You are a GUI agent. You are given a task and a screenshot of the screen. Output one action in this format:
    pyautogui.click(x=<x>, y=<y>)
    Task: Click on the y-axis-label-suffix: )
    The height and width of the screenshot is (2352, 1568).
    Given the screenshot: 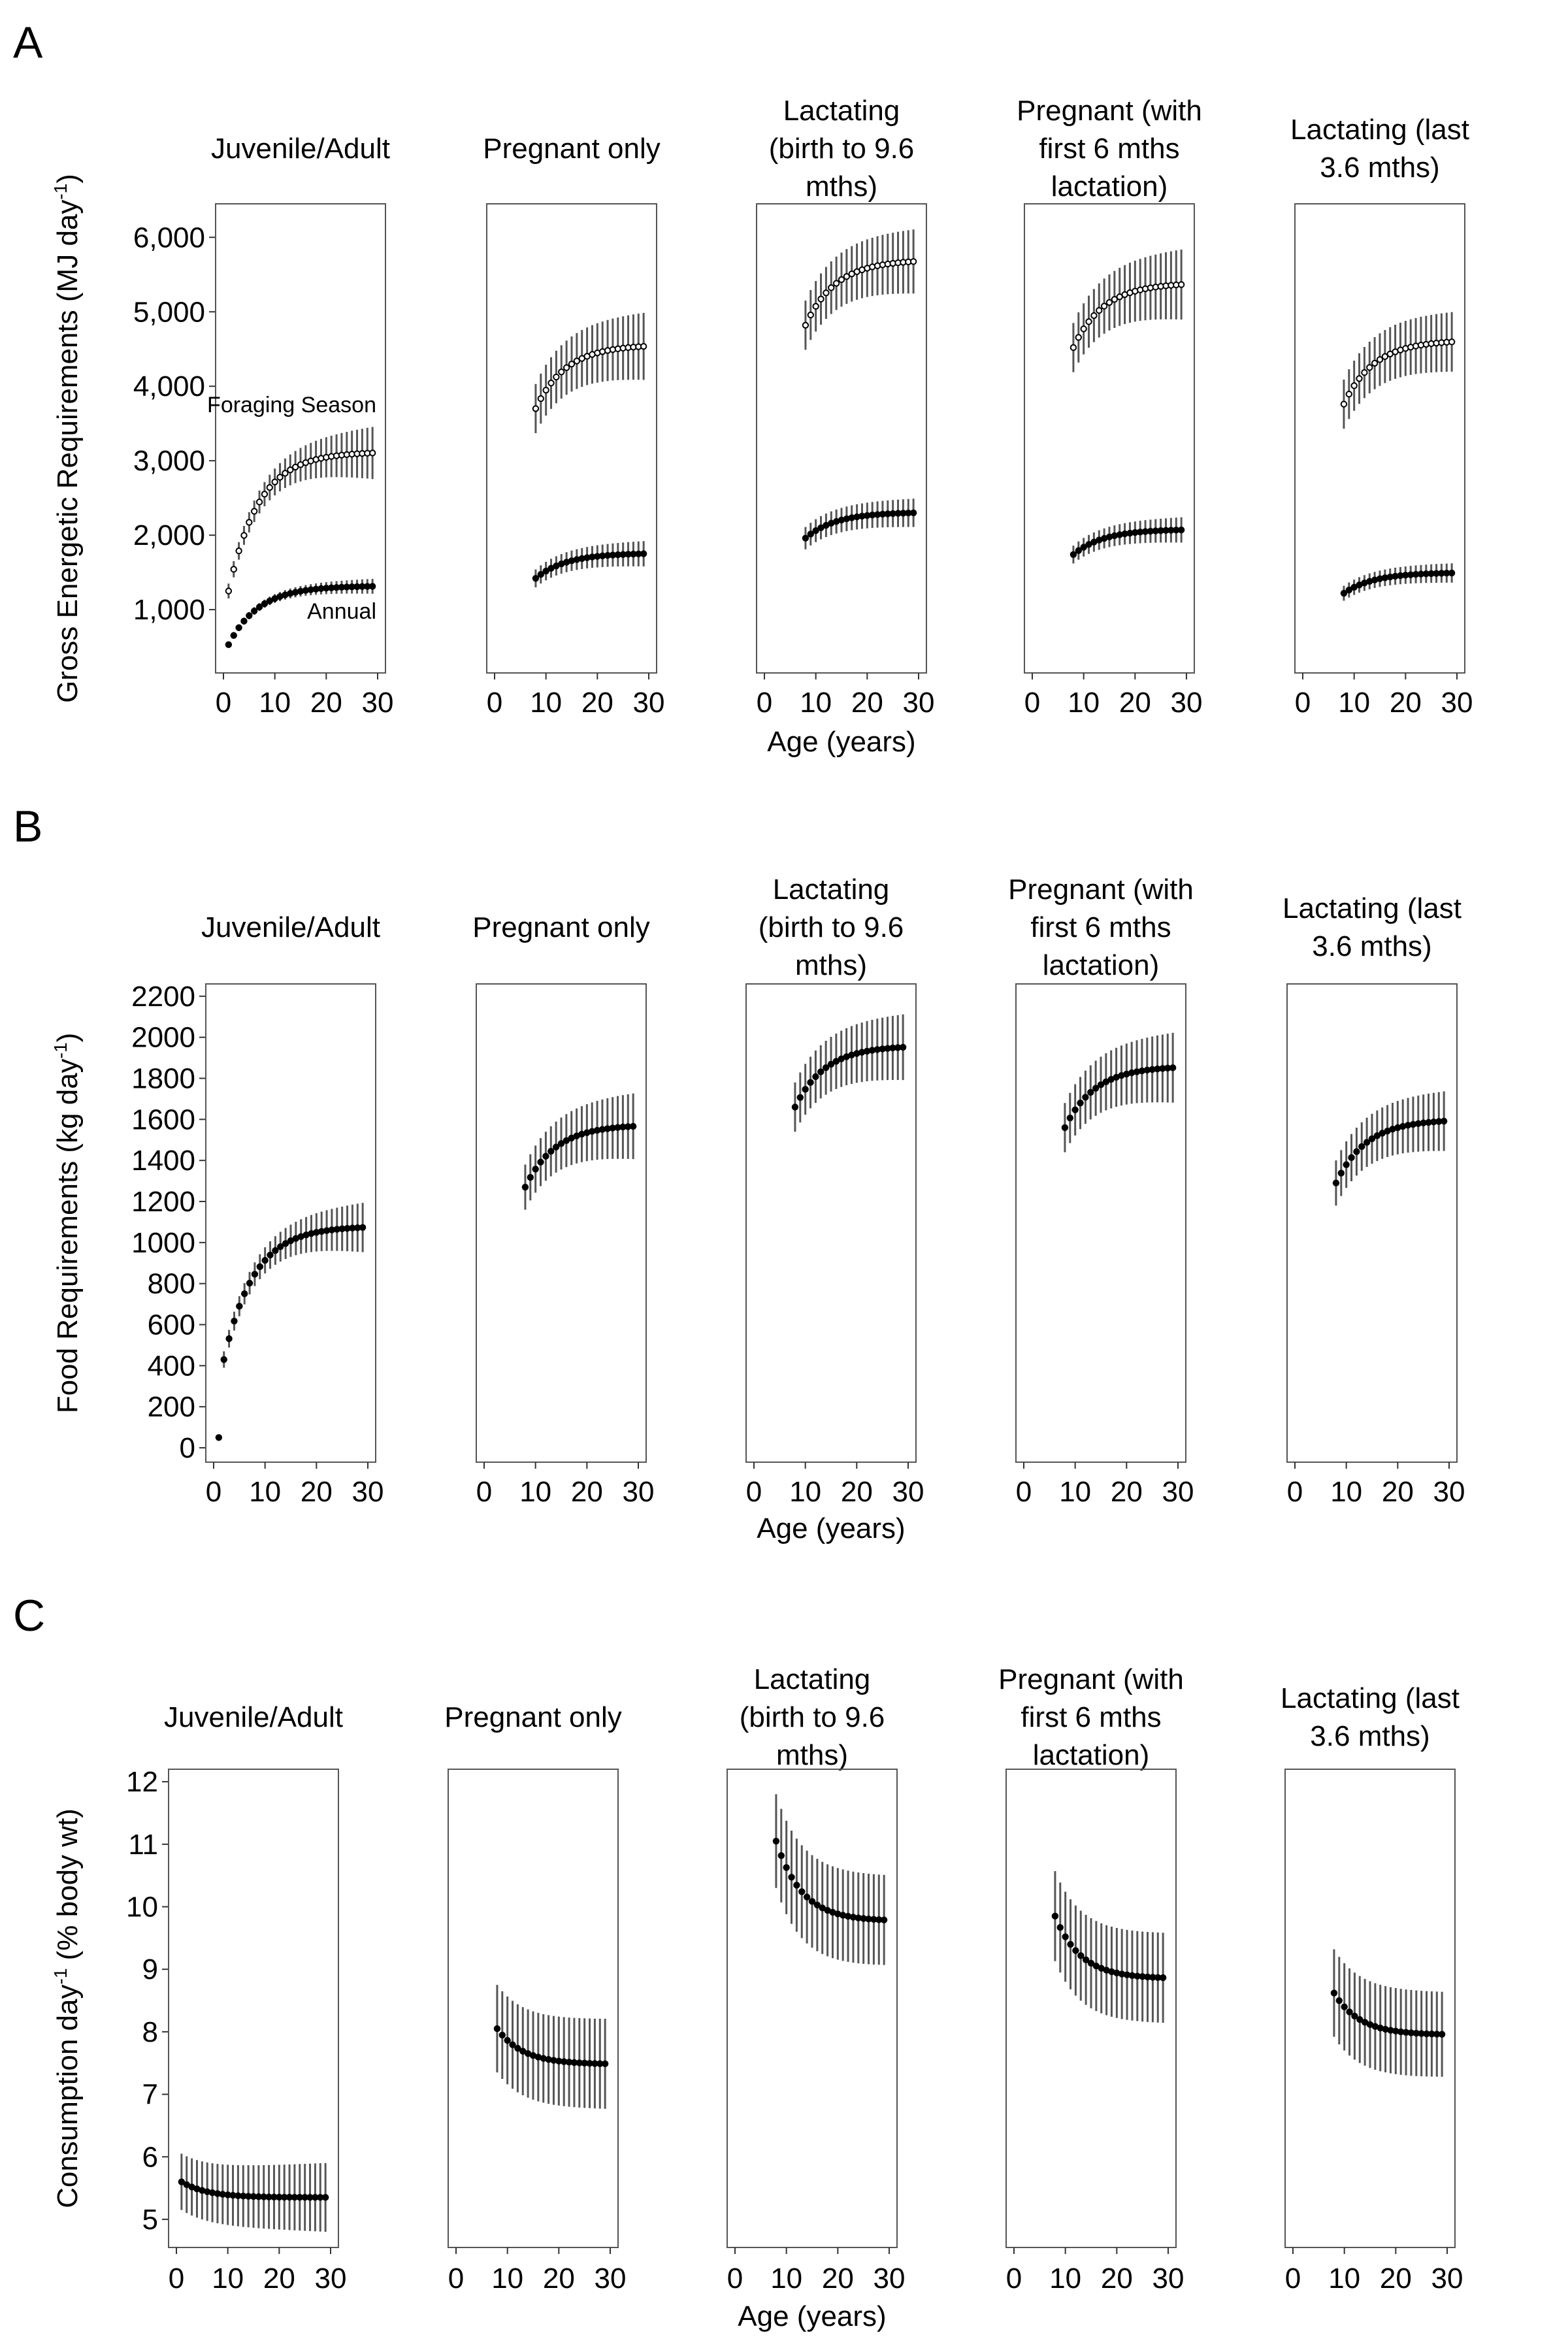 What is the action you would take?
    pyautogui.click(x=68, y=179)
    